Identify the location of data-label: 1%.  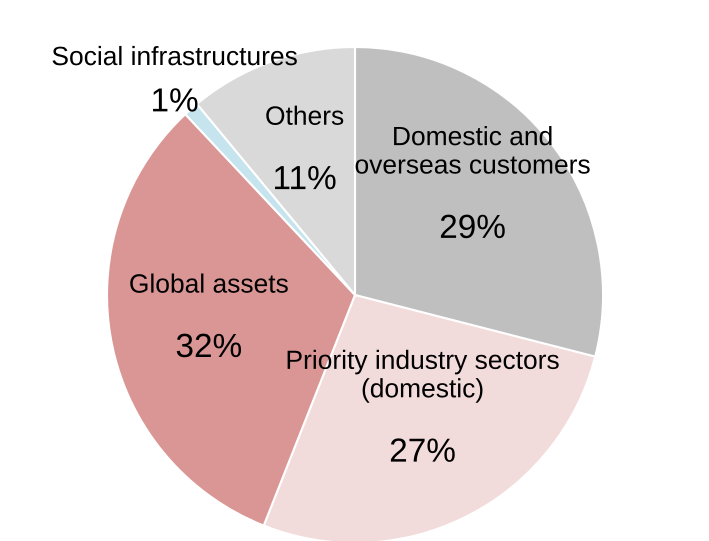
(175, 100).